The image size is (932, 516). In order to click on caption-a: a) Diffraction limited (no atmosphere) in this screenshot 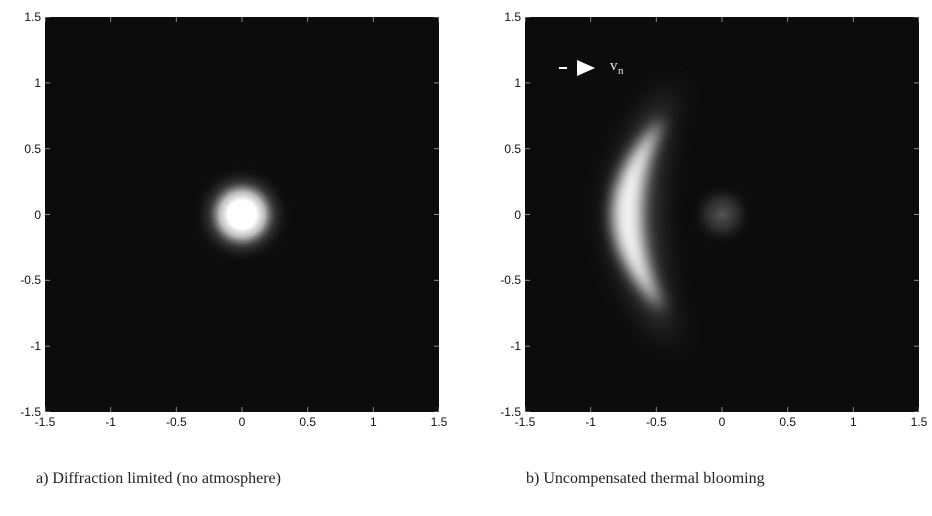, I will do `click(158, 478)`.